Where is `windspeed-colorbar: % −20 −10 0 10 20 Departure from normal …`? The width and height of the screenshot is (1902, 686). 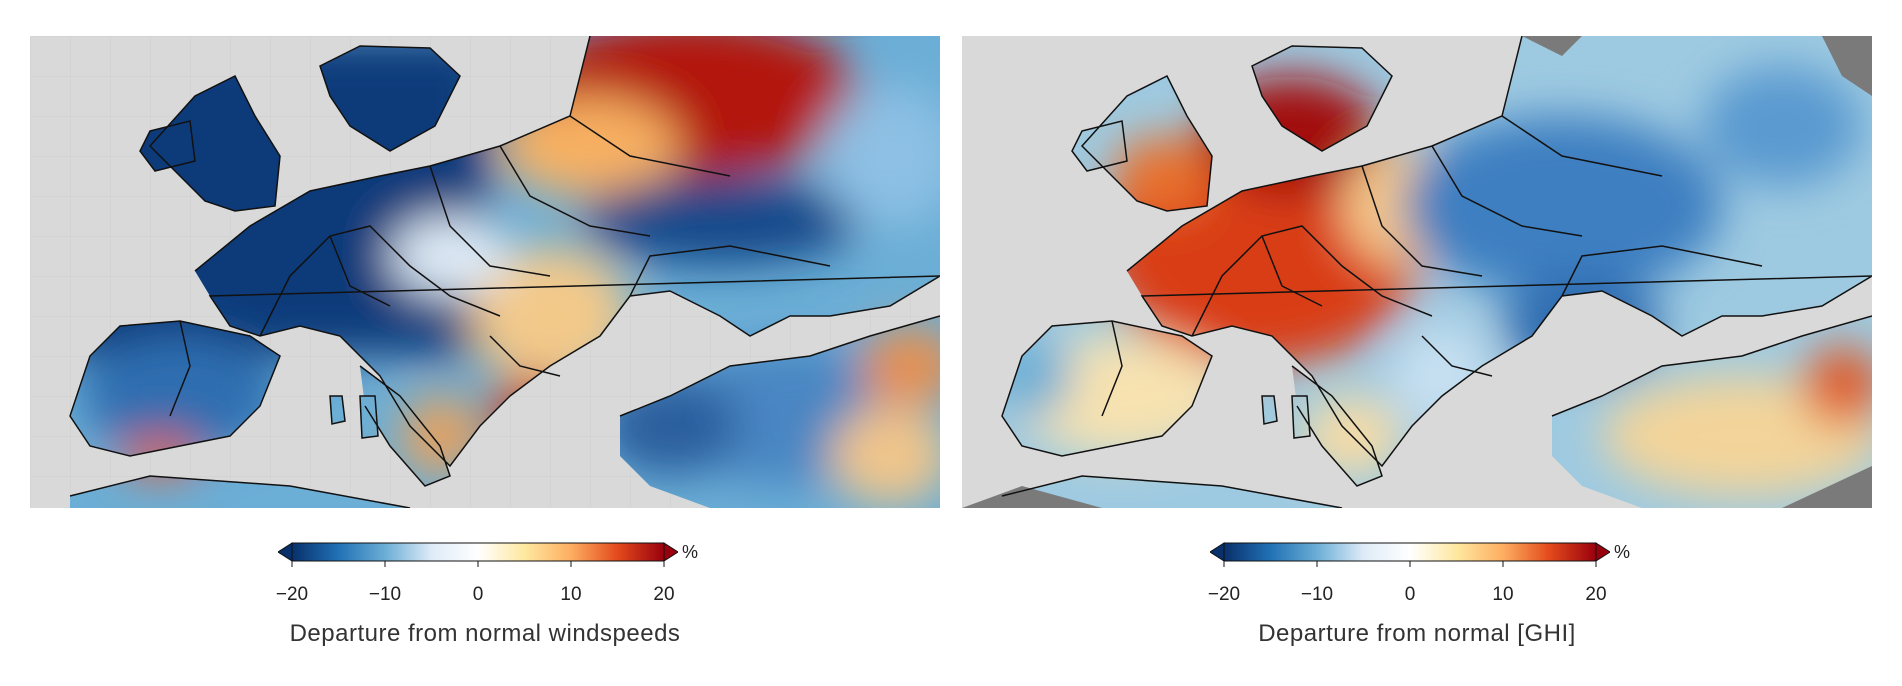
windspeed-colorbar: % −20 −10 0 10 20 Departure from normal … is located at coordinates (485, 600).